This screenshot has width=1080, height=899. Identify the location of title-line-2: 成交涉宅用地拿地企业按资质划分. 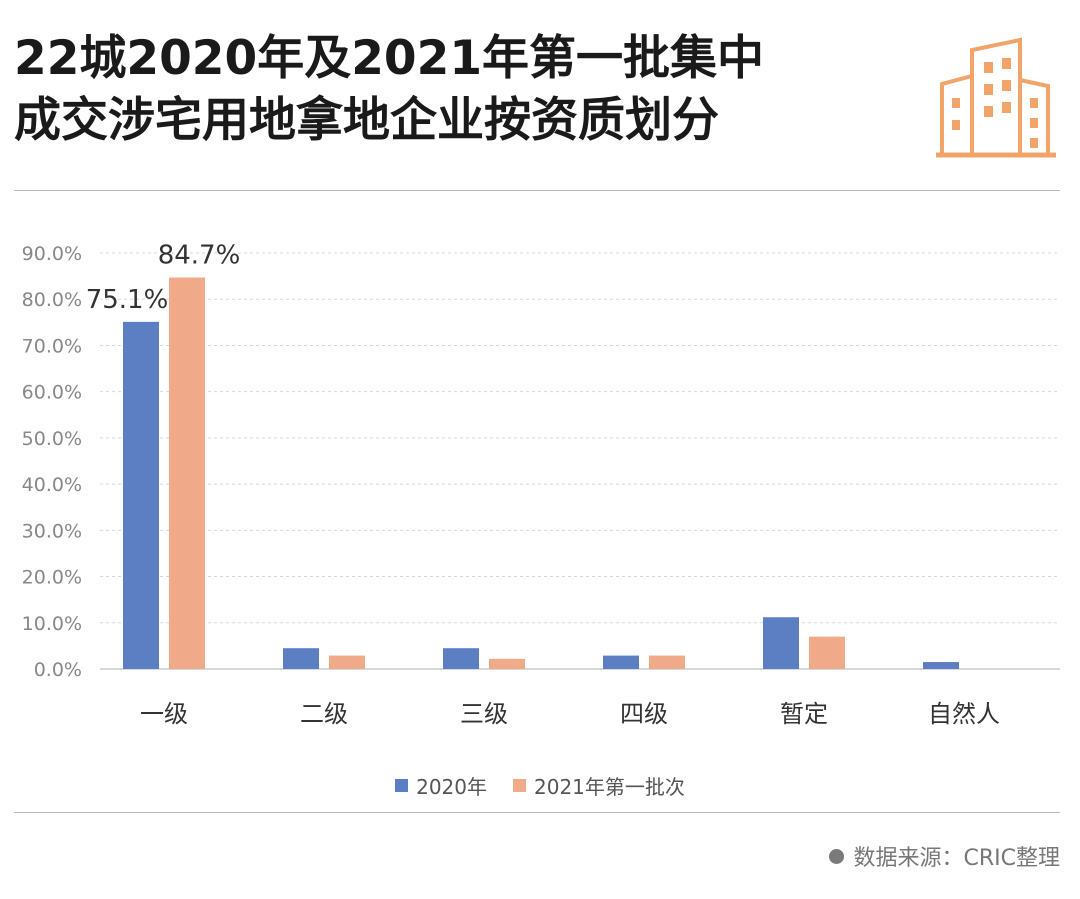
(366, 120).